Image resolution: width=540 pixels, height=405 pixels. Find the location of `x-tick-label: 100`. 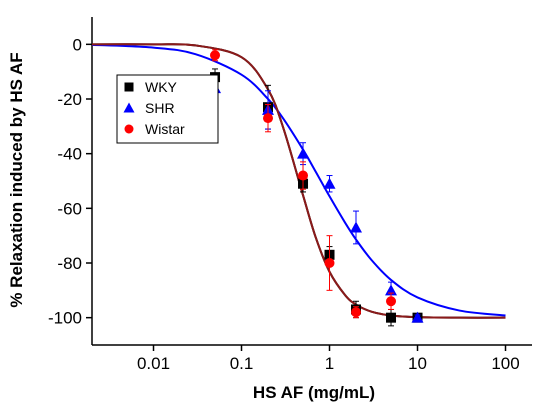

x-tick-label: 100 is located at coordinates (505, 363).